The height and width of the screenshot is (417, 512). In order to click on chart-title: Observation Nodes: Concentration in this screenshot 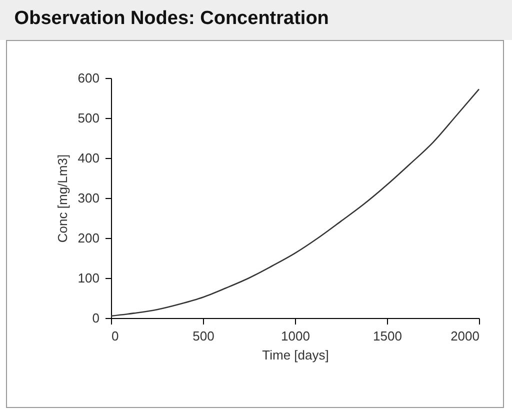, I will do `click(171, 18)`.